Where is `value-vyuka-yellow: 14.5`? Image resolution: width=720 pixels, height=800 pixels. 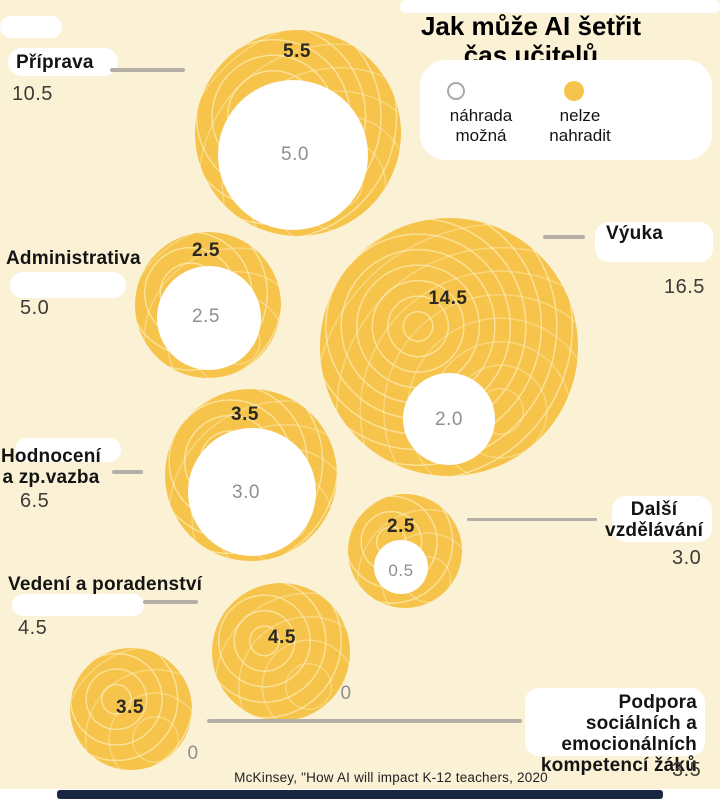
value-vyuka-yellow: 14.5 is located at coordinates (448, 298).